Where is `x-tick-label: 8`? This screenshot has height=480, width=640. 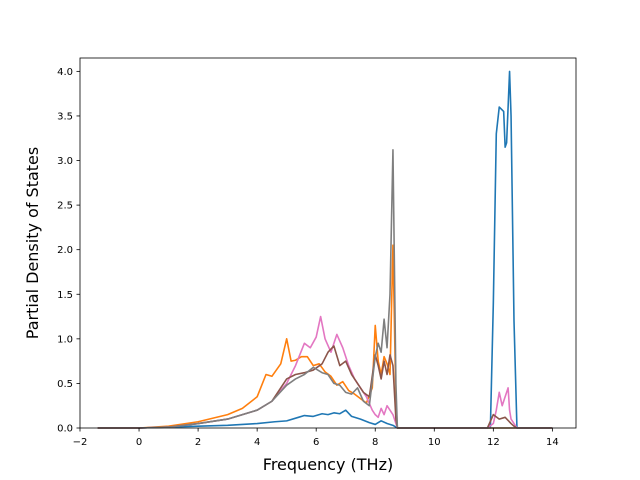
x-tick-label: 8 is located at coordinates (375, 442).